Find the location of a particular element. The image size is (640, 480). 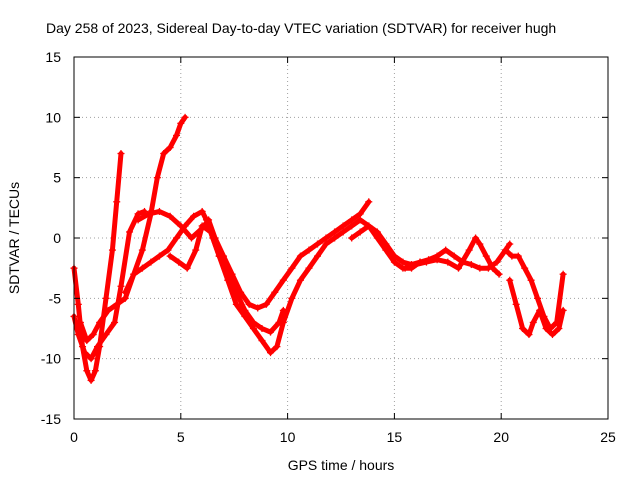

y-tick-label: 5 is located at coordinates (57, 178).